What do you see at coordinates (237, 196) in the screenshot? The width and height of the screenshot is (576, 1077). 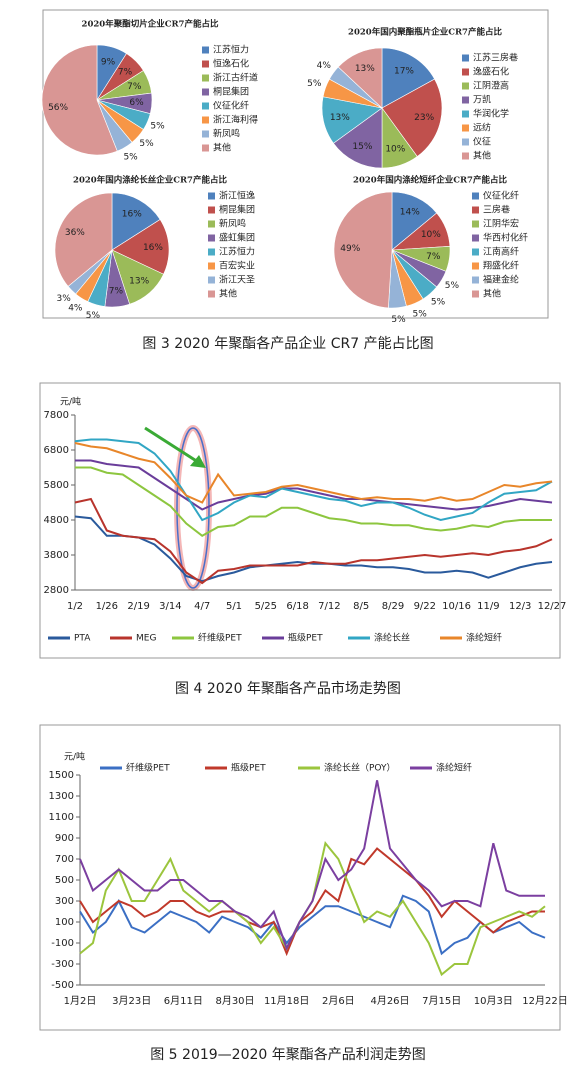 I see `legend-label: 浙江恒逸` at bounding box center [237, 196].